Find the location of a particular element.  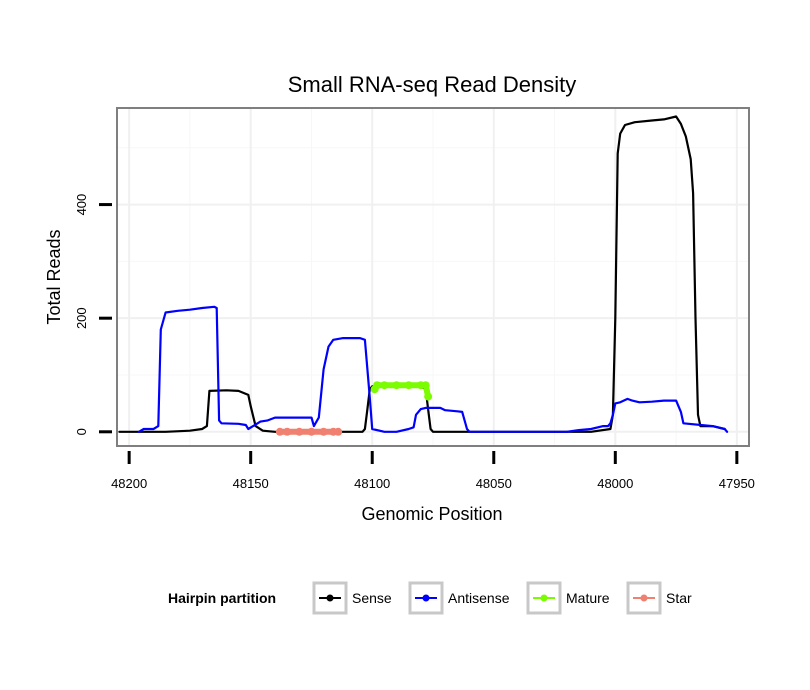

x-axis-title: Genomic Position is located at coordinates (431, 514).